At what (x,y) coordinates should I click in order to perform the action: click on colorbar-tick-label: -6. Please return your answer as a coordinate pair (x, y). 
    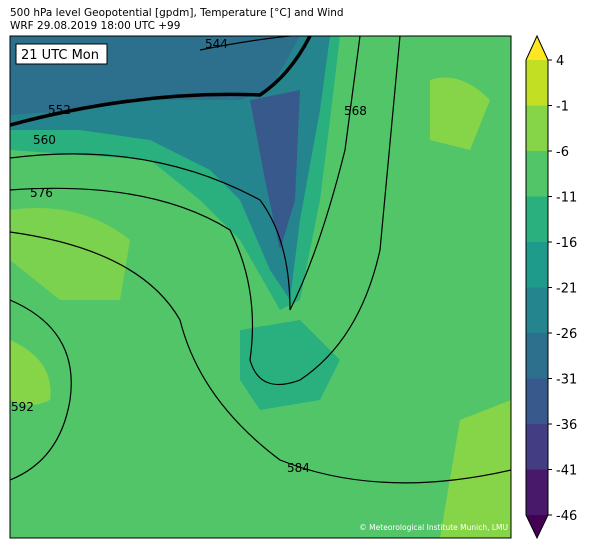
    Looking at the image, I should click on (562, 152).